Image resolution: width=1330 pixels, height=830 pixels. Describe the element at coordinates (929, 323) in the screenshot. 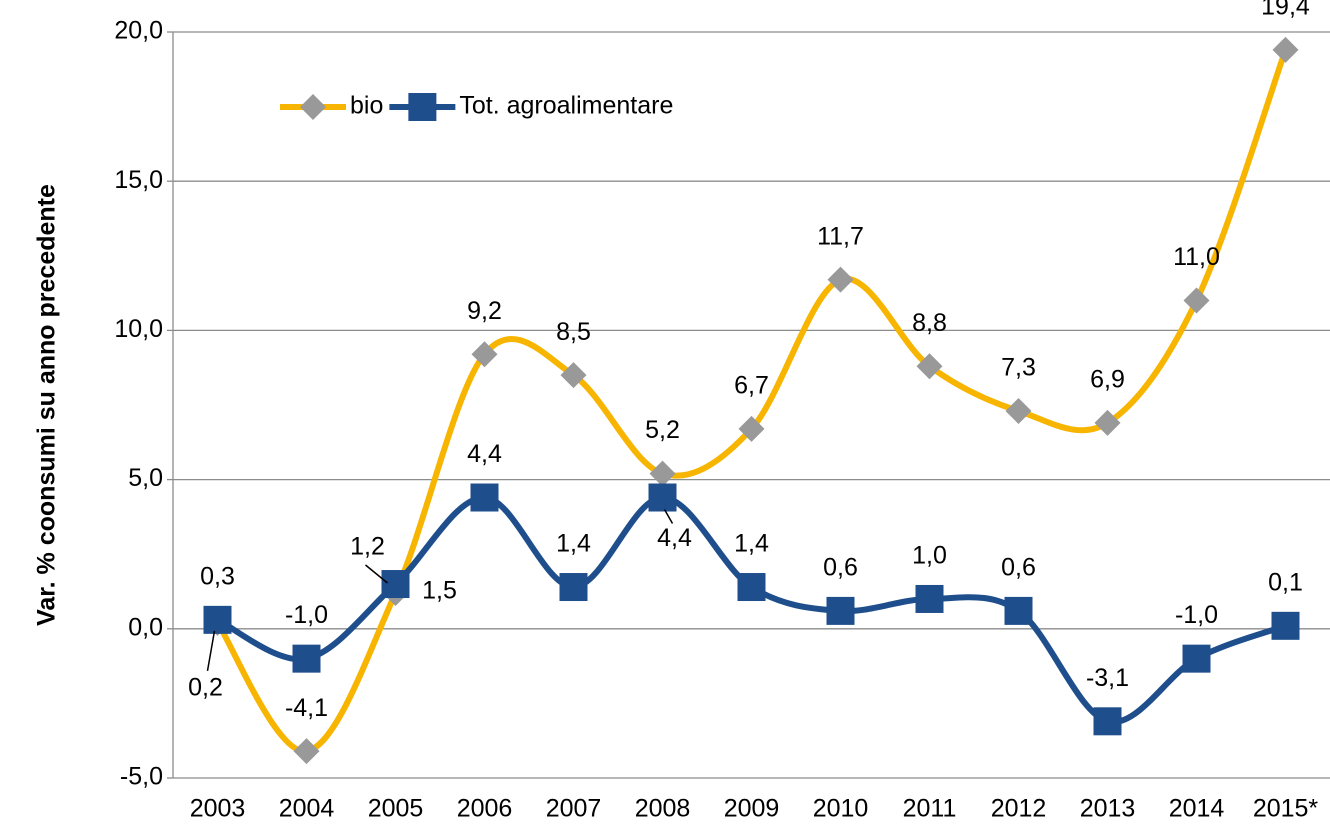

I see `data-label: 8,8` at that location.